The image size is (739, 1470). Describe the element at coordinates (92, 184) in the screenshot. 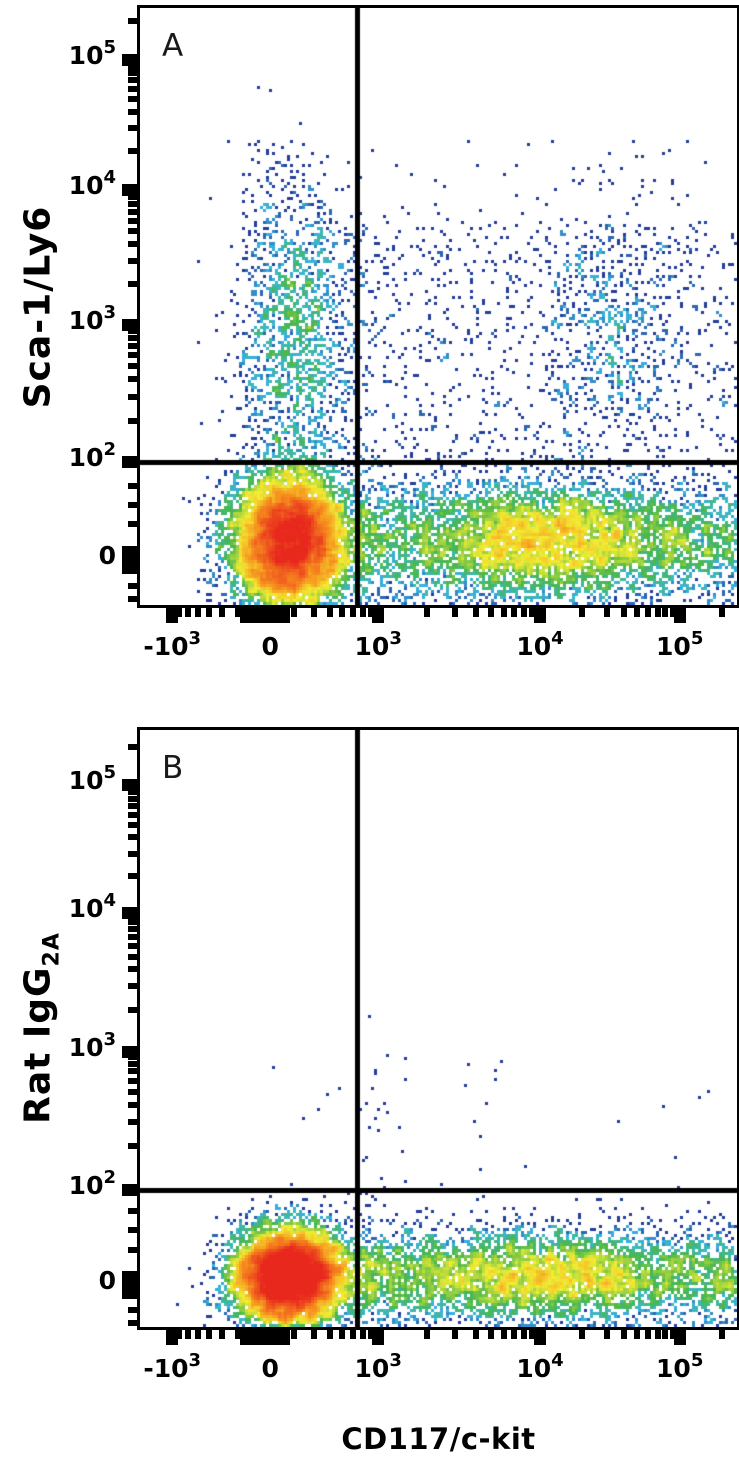

I see `y-tick-label: 10⁴` at that location.